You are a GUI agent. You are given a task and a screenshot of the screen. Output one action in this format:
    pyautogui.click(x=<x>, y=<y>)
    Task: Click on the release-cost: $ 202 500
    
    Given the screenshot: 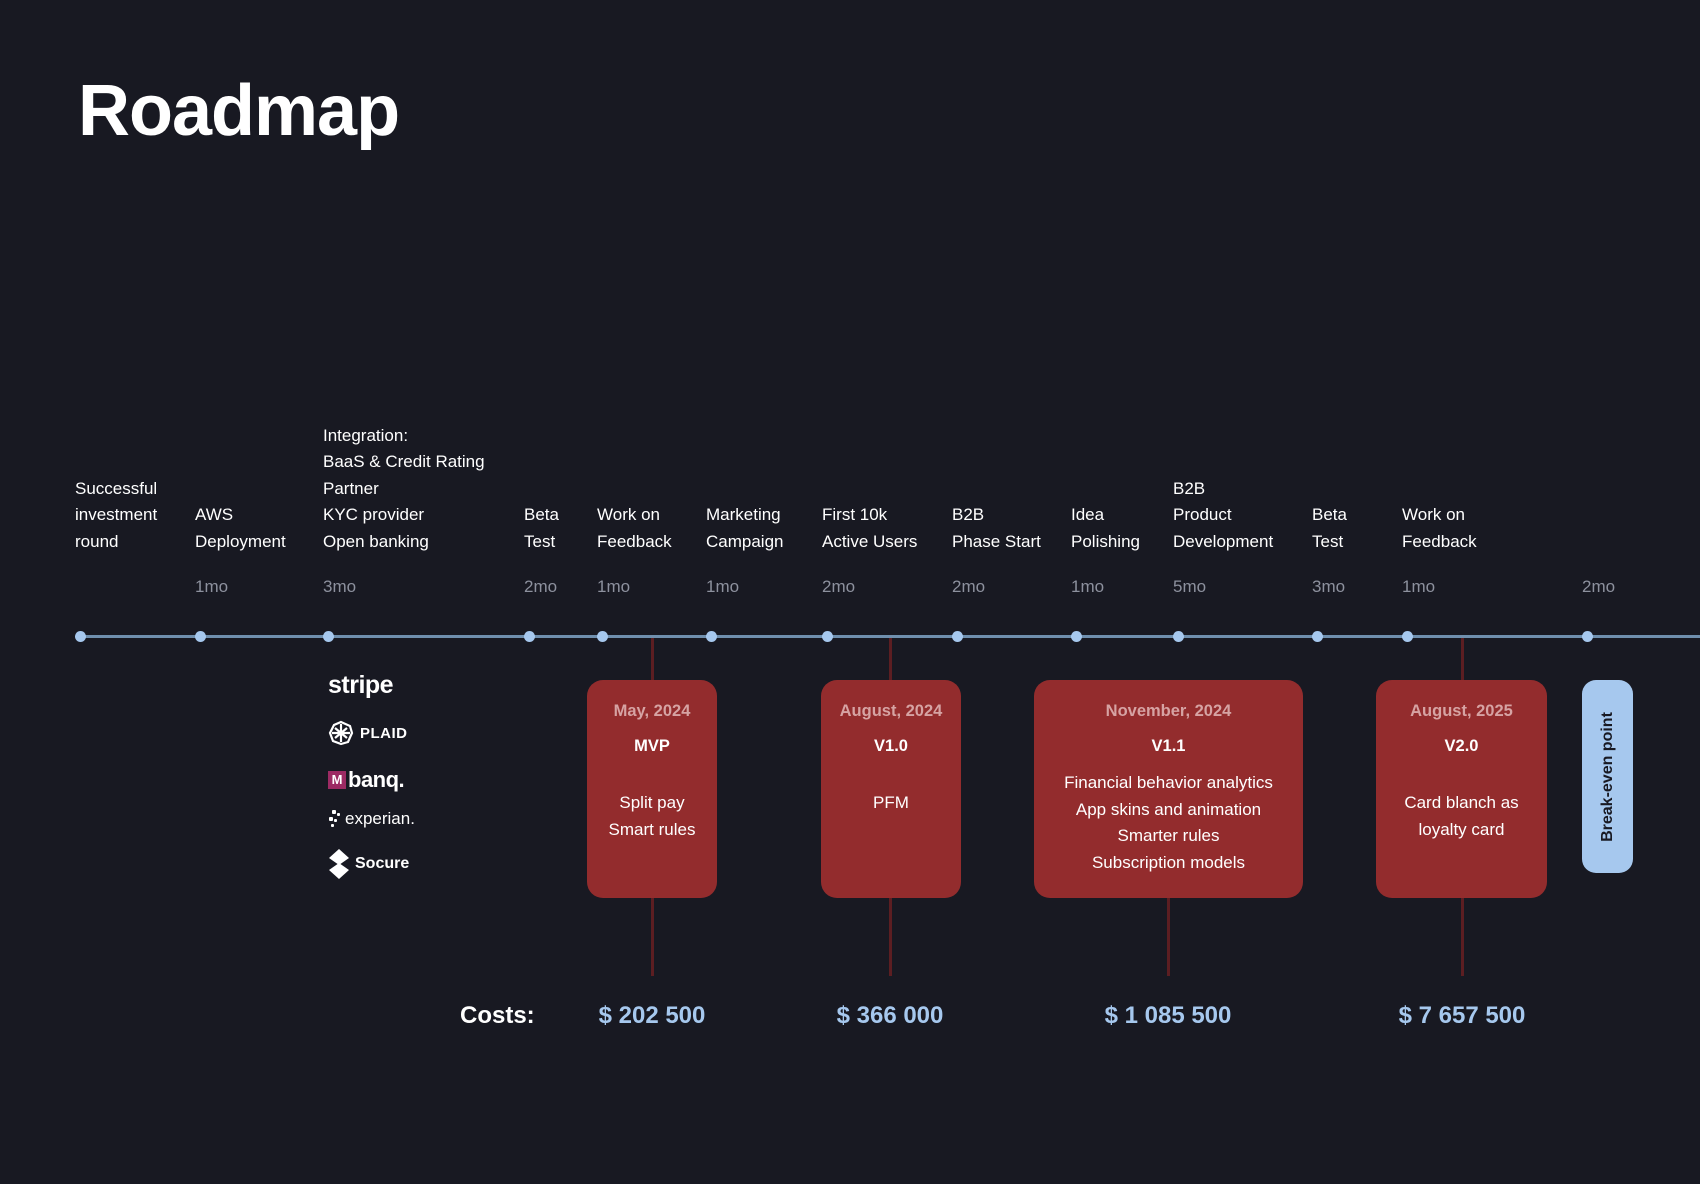 What is the action you would take?
    pyautogui.click(x=652, y=1015)
    